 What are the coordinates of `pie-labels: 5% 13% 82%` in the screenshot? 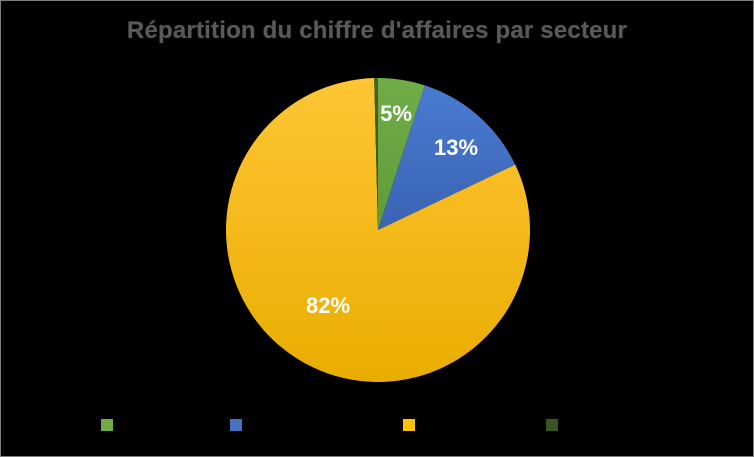 It's located at (392, 209).